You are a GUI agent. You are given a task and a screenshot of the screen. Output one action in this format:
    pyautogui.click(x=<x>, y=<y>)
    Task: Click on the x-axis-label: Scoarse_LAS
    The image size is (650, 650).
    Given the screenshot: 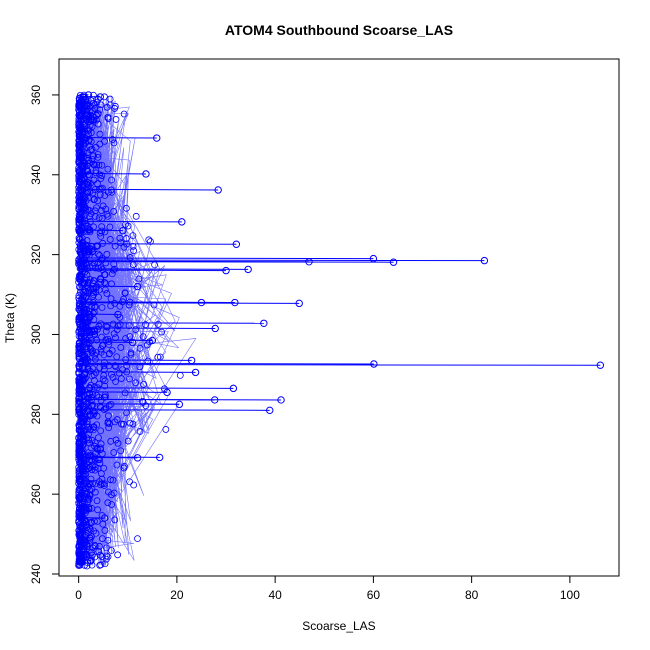 What is the action you would take?
    pyautogui.click(x=338, y=626)
    